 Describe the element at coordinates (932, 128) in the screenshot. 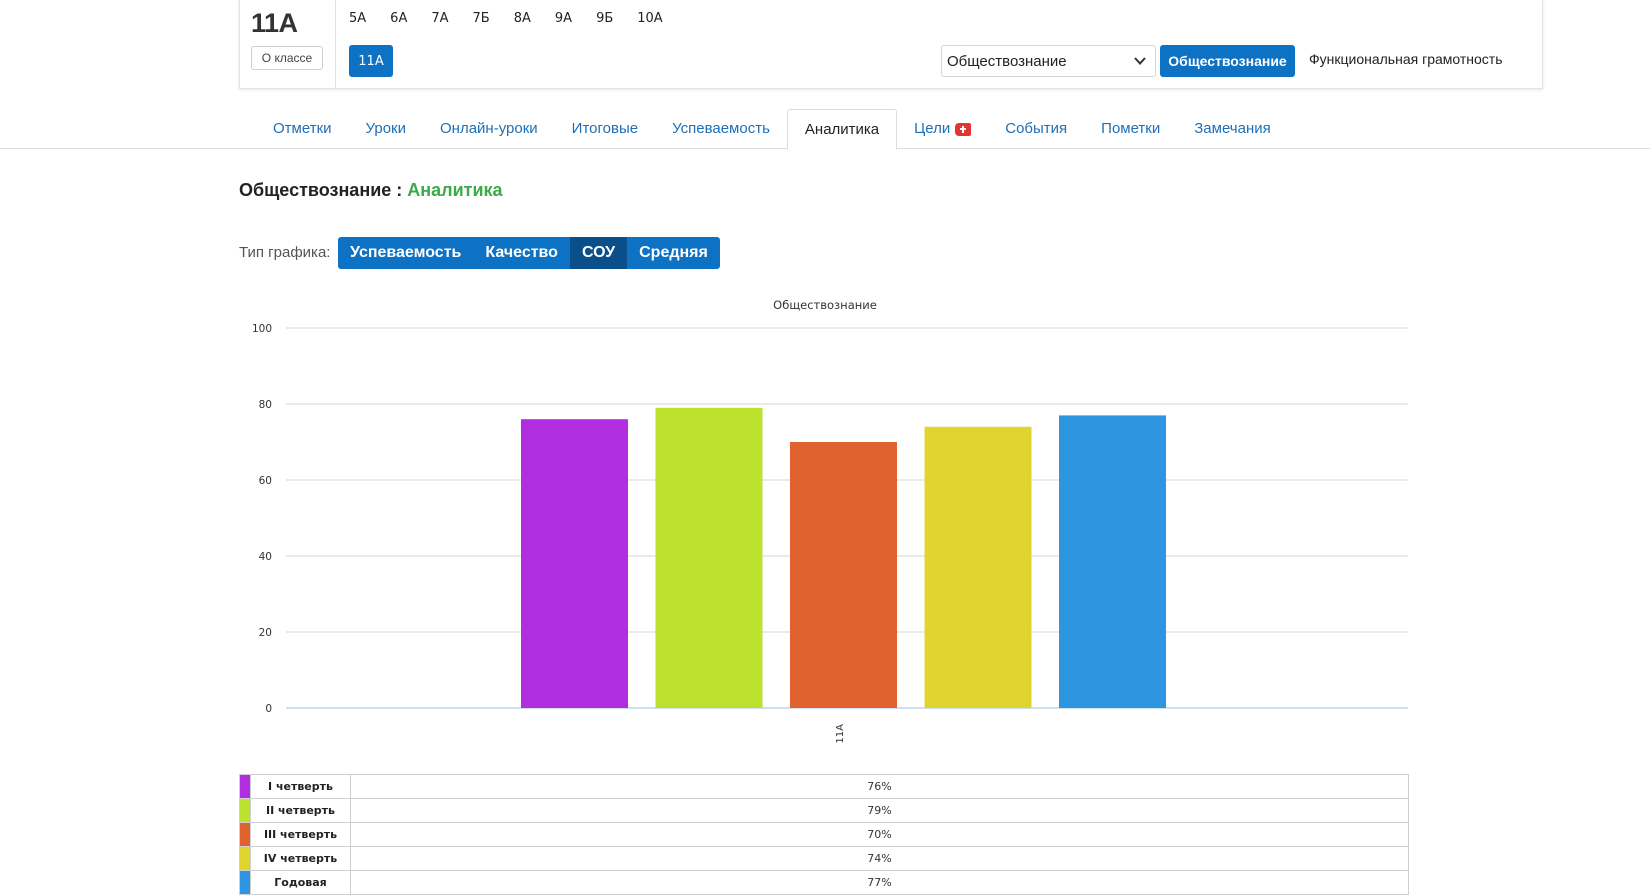

I see `tab-label: Цели` at that location.